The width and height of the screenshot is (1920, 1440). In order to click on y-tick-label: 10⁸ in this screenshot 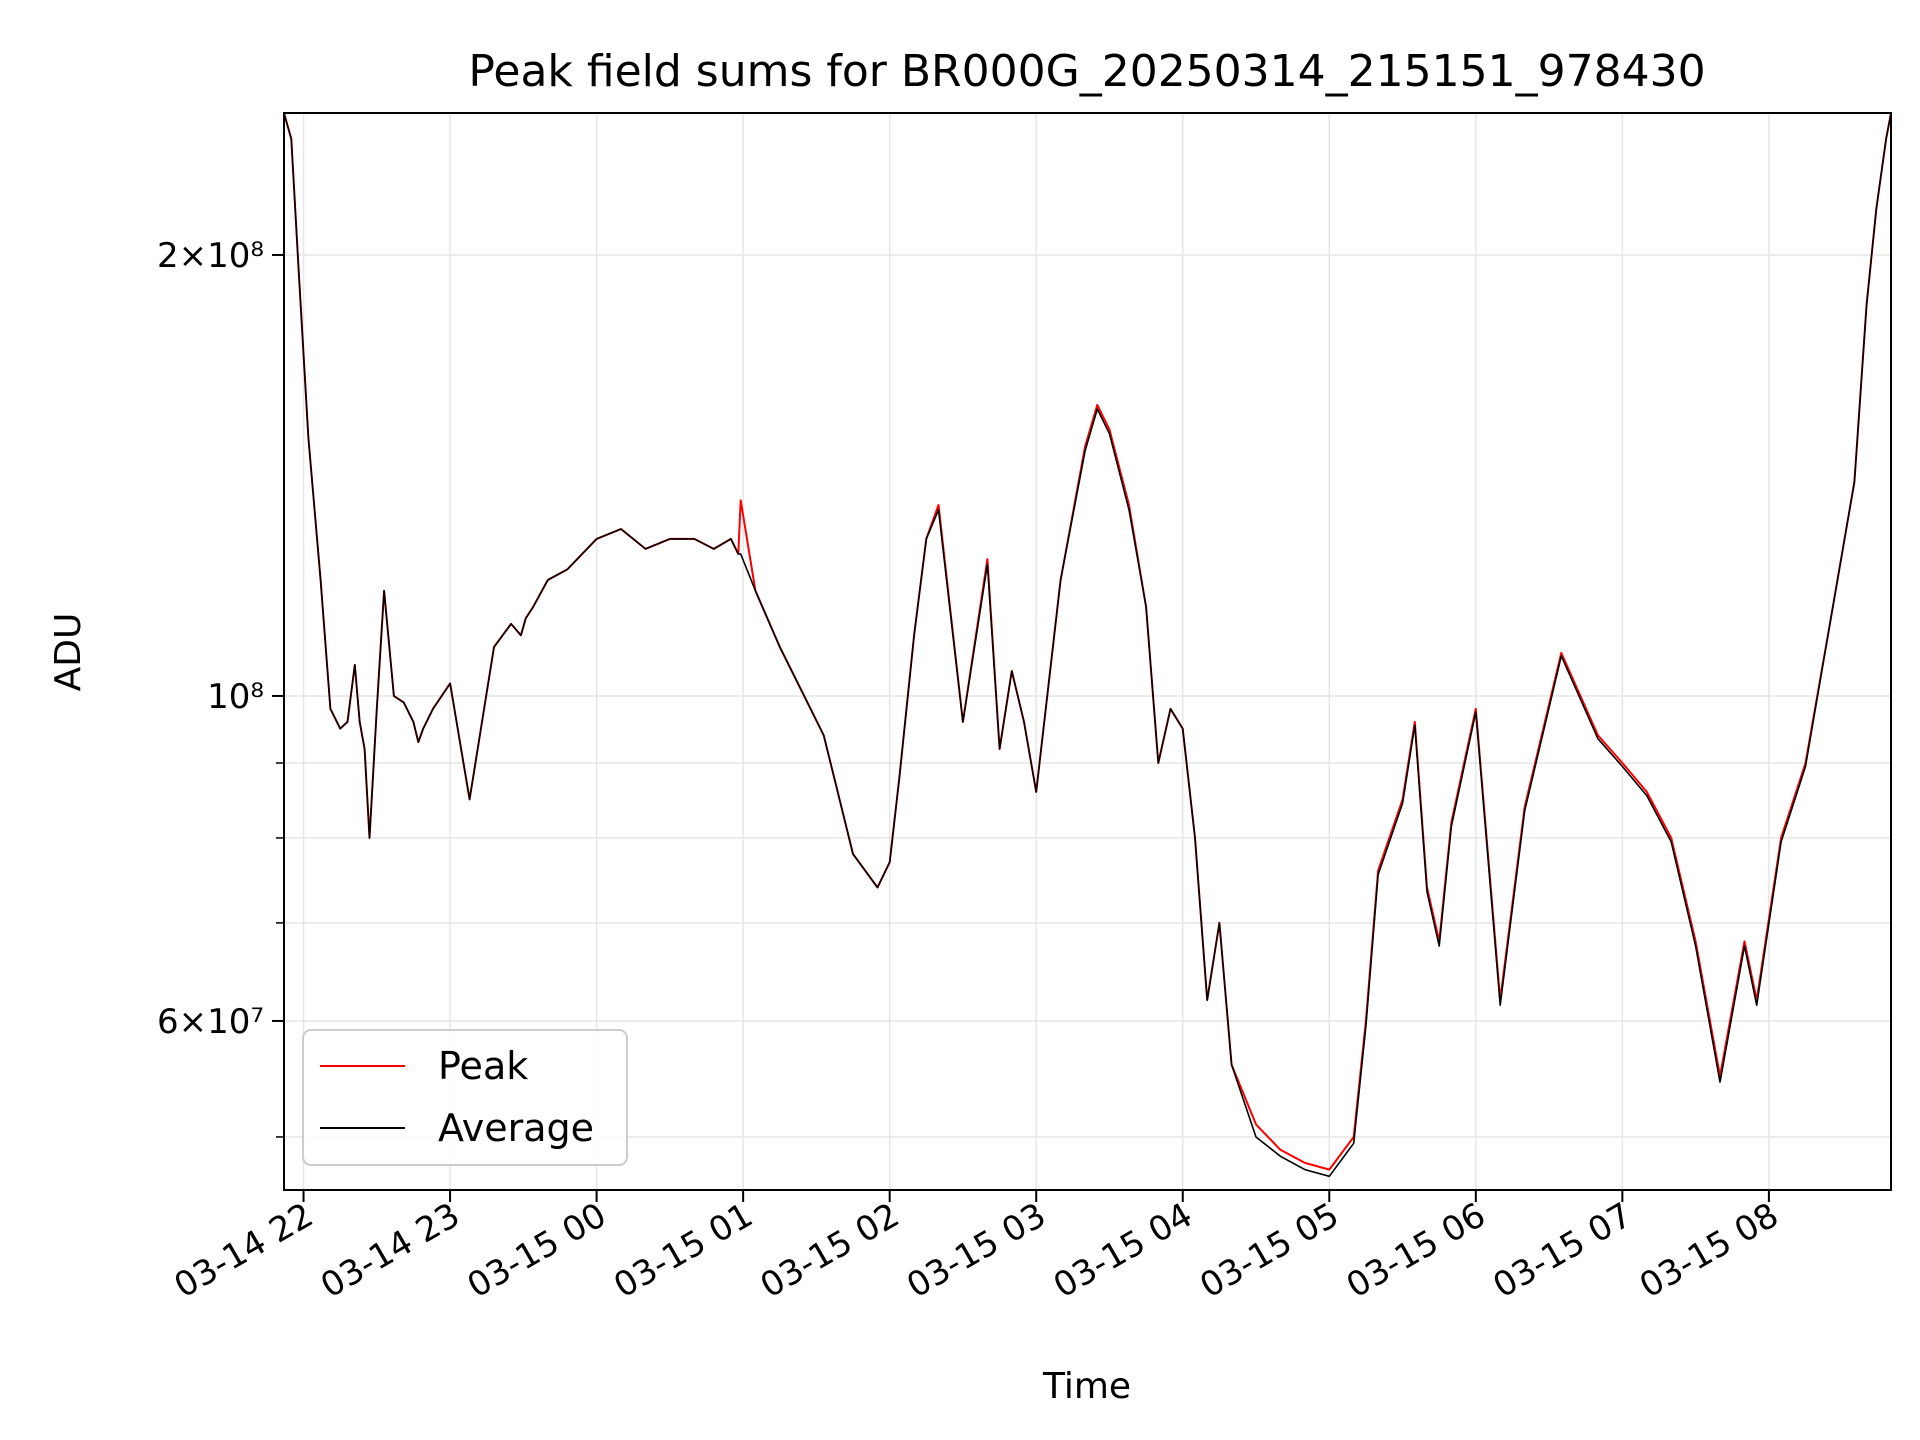, I will do `click(235, 697)`.